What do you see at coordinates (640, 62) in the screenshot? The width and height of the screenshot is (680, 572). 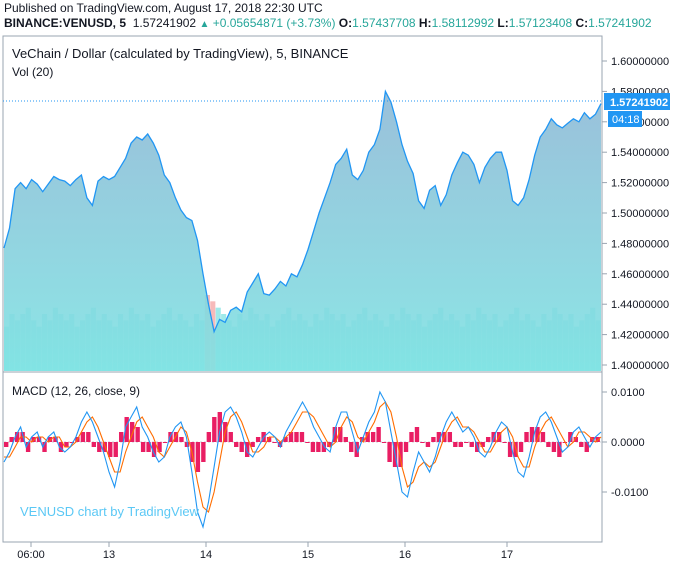 I see `price-tick-label: 1.60000000` at bounding box center [640, 62].